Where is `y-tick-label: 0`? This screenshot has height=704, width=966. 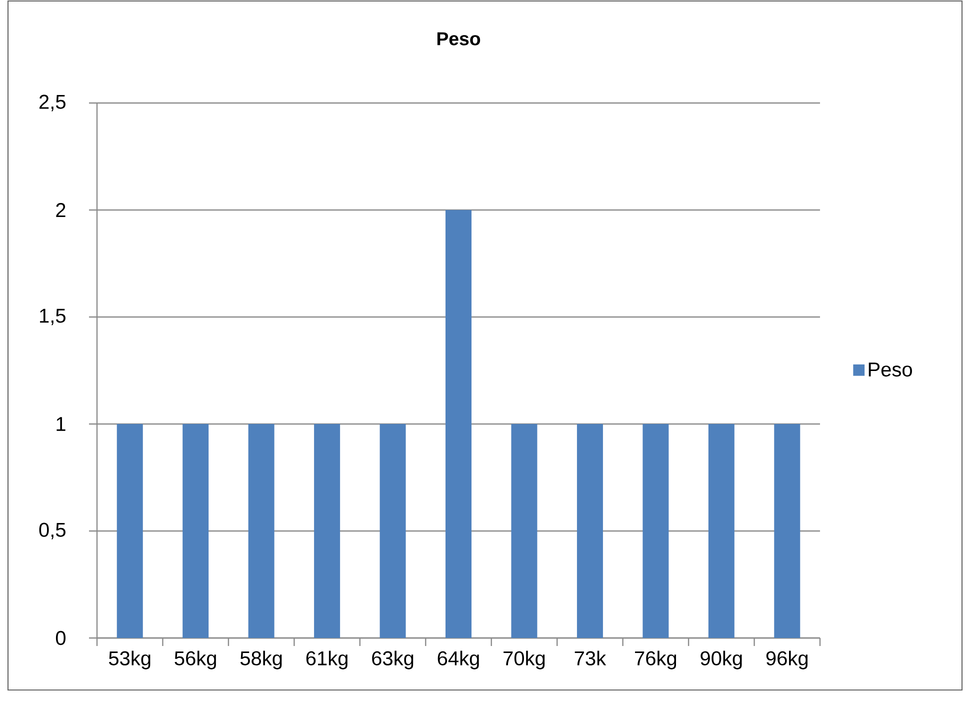 y-tick-label: 0 is located at coordinates (61, 638).